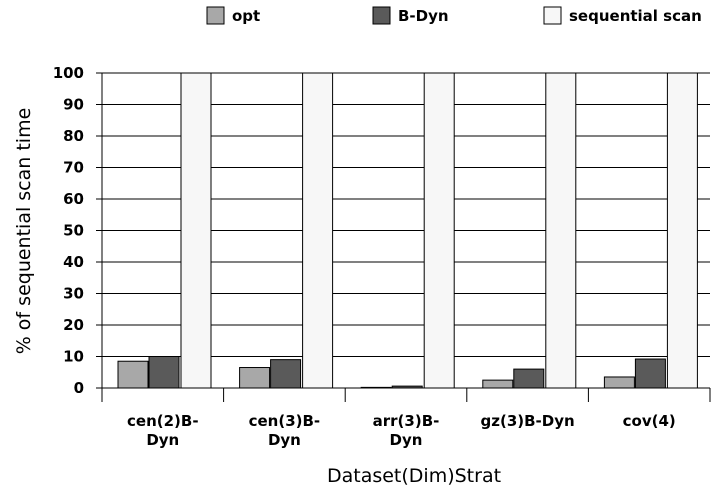 Image resolution: width=717 pixels, height=495 pixels. I want to click on x-tick-label: cov(4), so click(649, 421).